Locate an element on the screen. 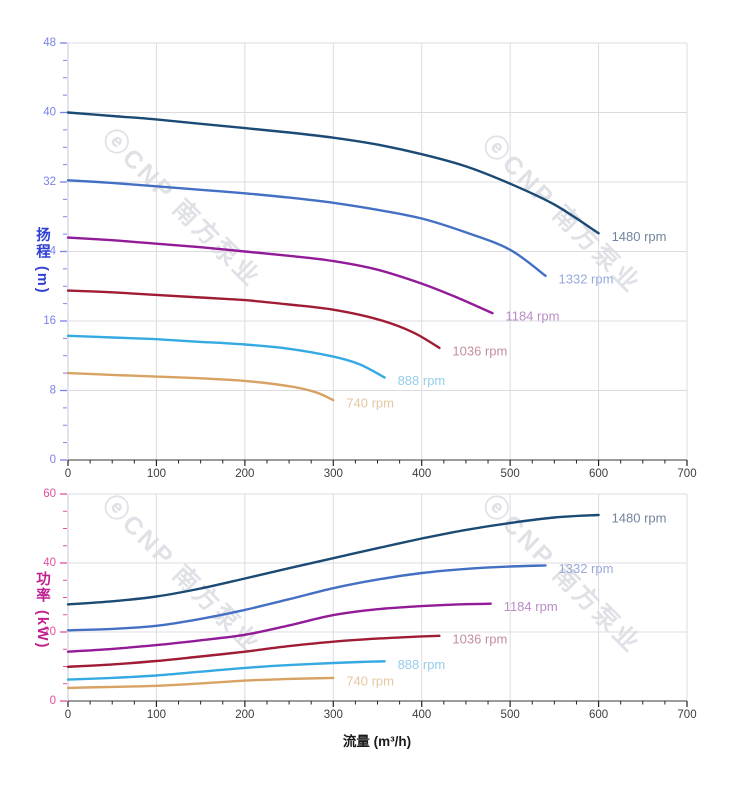 The height and width of the screenshot is (797, 752). y-tick-label: 24 is located at coordinates (49, 252).